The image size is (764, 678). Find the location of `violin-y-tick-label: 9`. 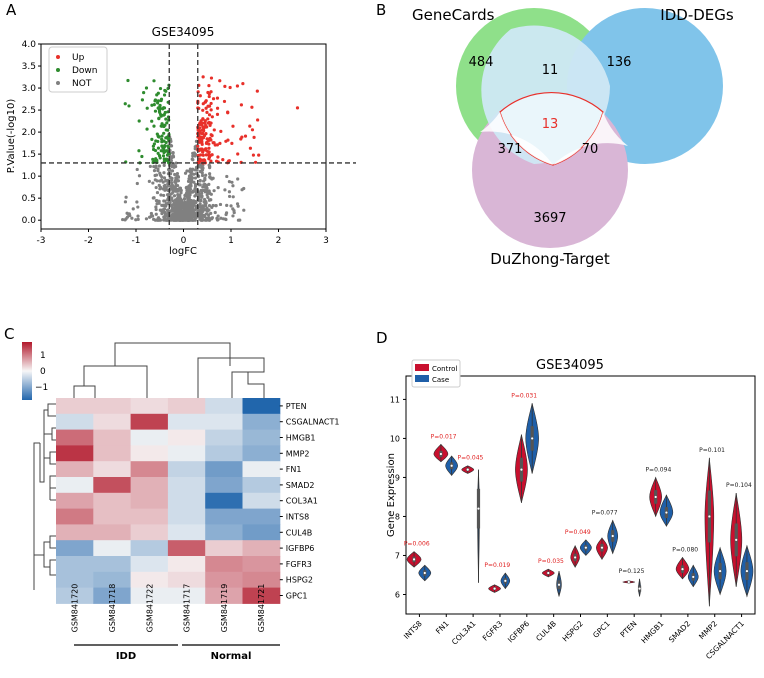

violin-y-tick-label: 9 is located at coordinates (397, 477).